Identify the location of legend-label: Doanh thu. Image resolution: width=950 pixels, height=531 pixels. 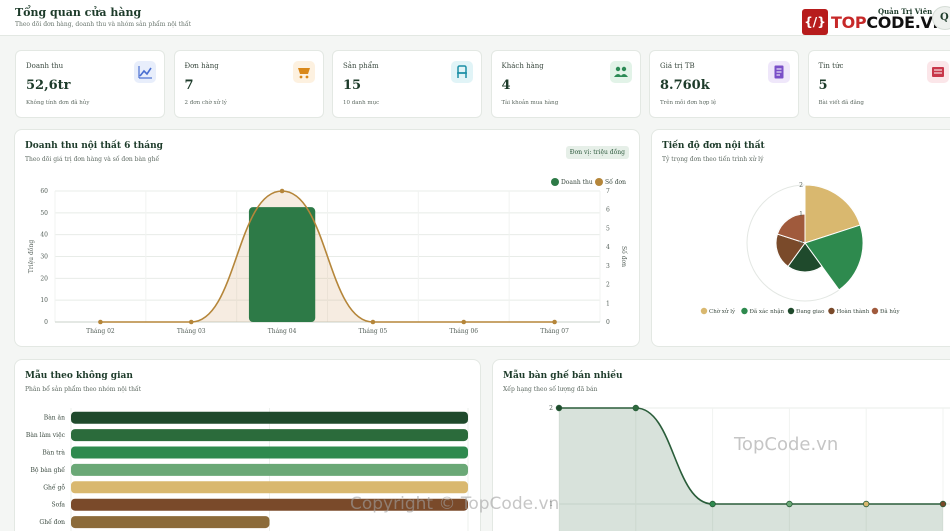
(577, 182).